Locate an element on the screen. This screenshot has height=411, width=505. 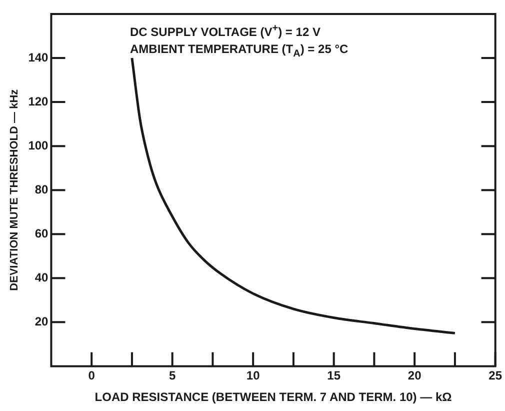
x-tick-label: 5 is located at coordinates (172, 375).